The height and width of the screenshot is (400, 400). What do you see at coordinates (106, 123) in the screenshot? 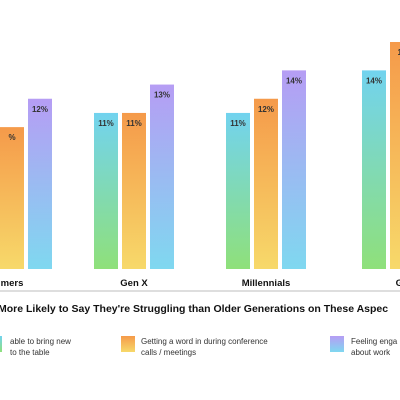
I see `value-label-1-2: 11%` at bounding box center [106, 123].